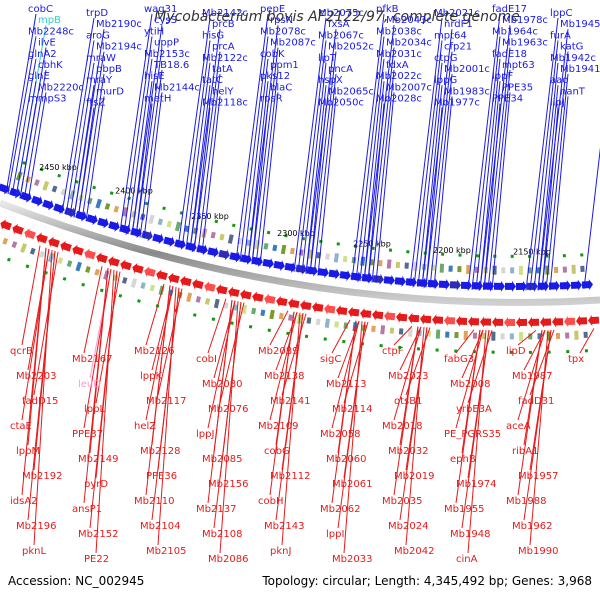  Describe the element at coordinates (96, 484) in the screenshot. I see `gene-label-pyrd: pyrD` at that location.